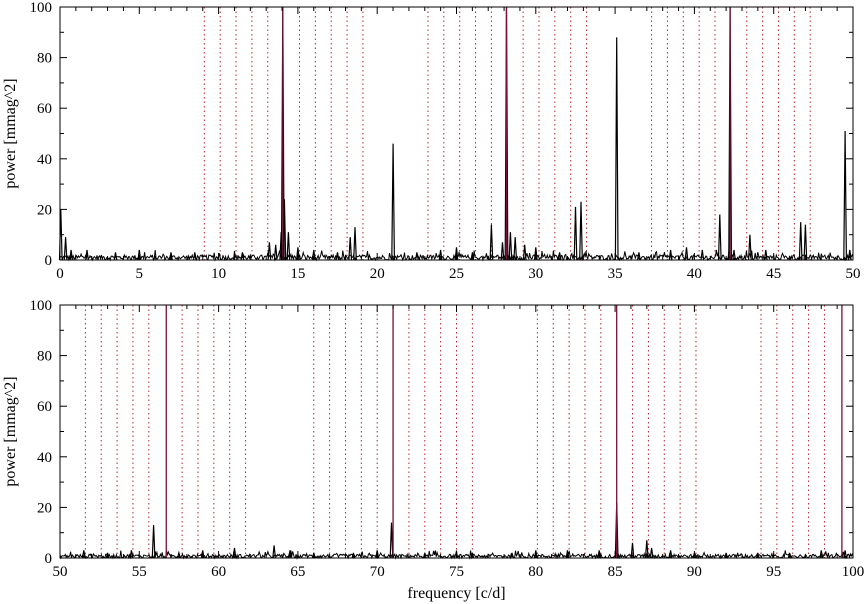  I want to click on x-tick-label: 40, so click(694, 274).